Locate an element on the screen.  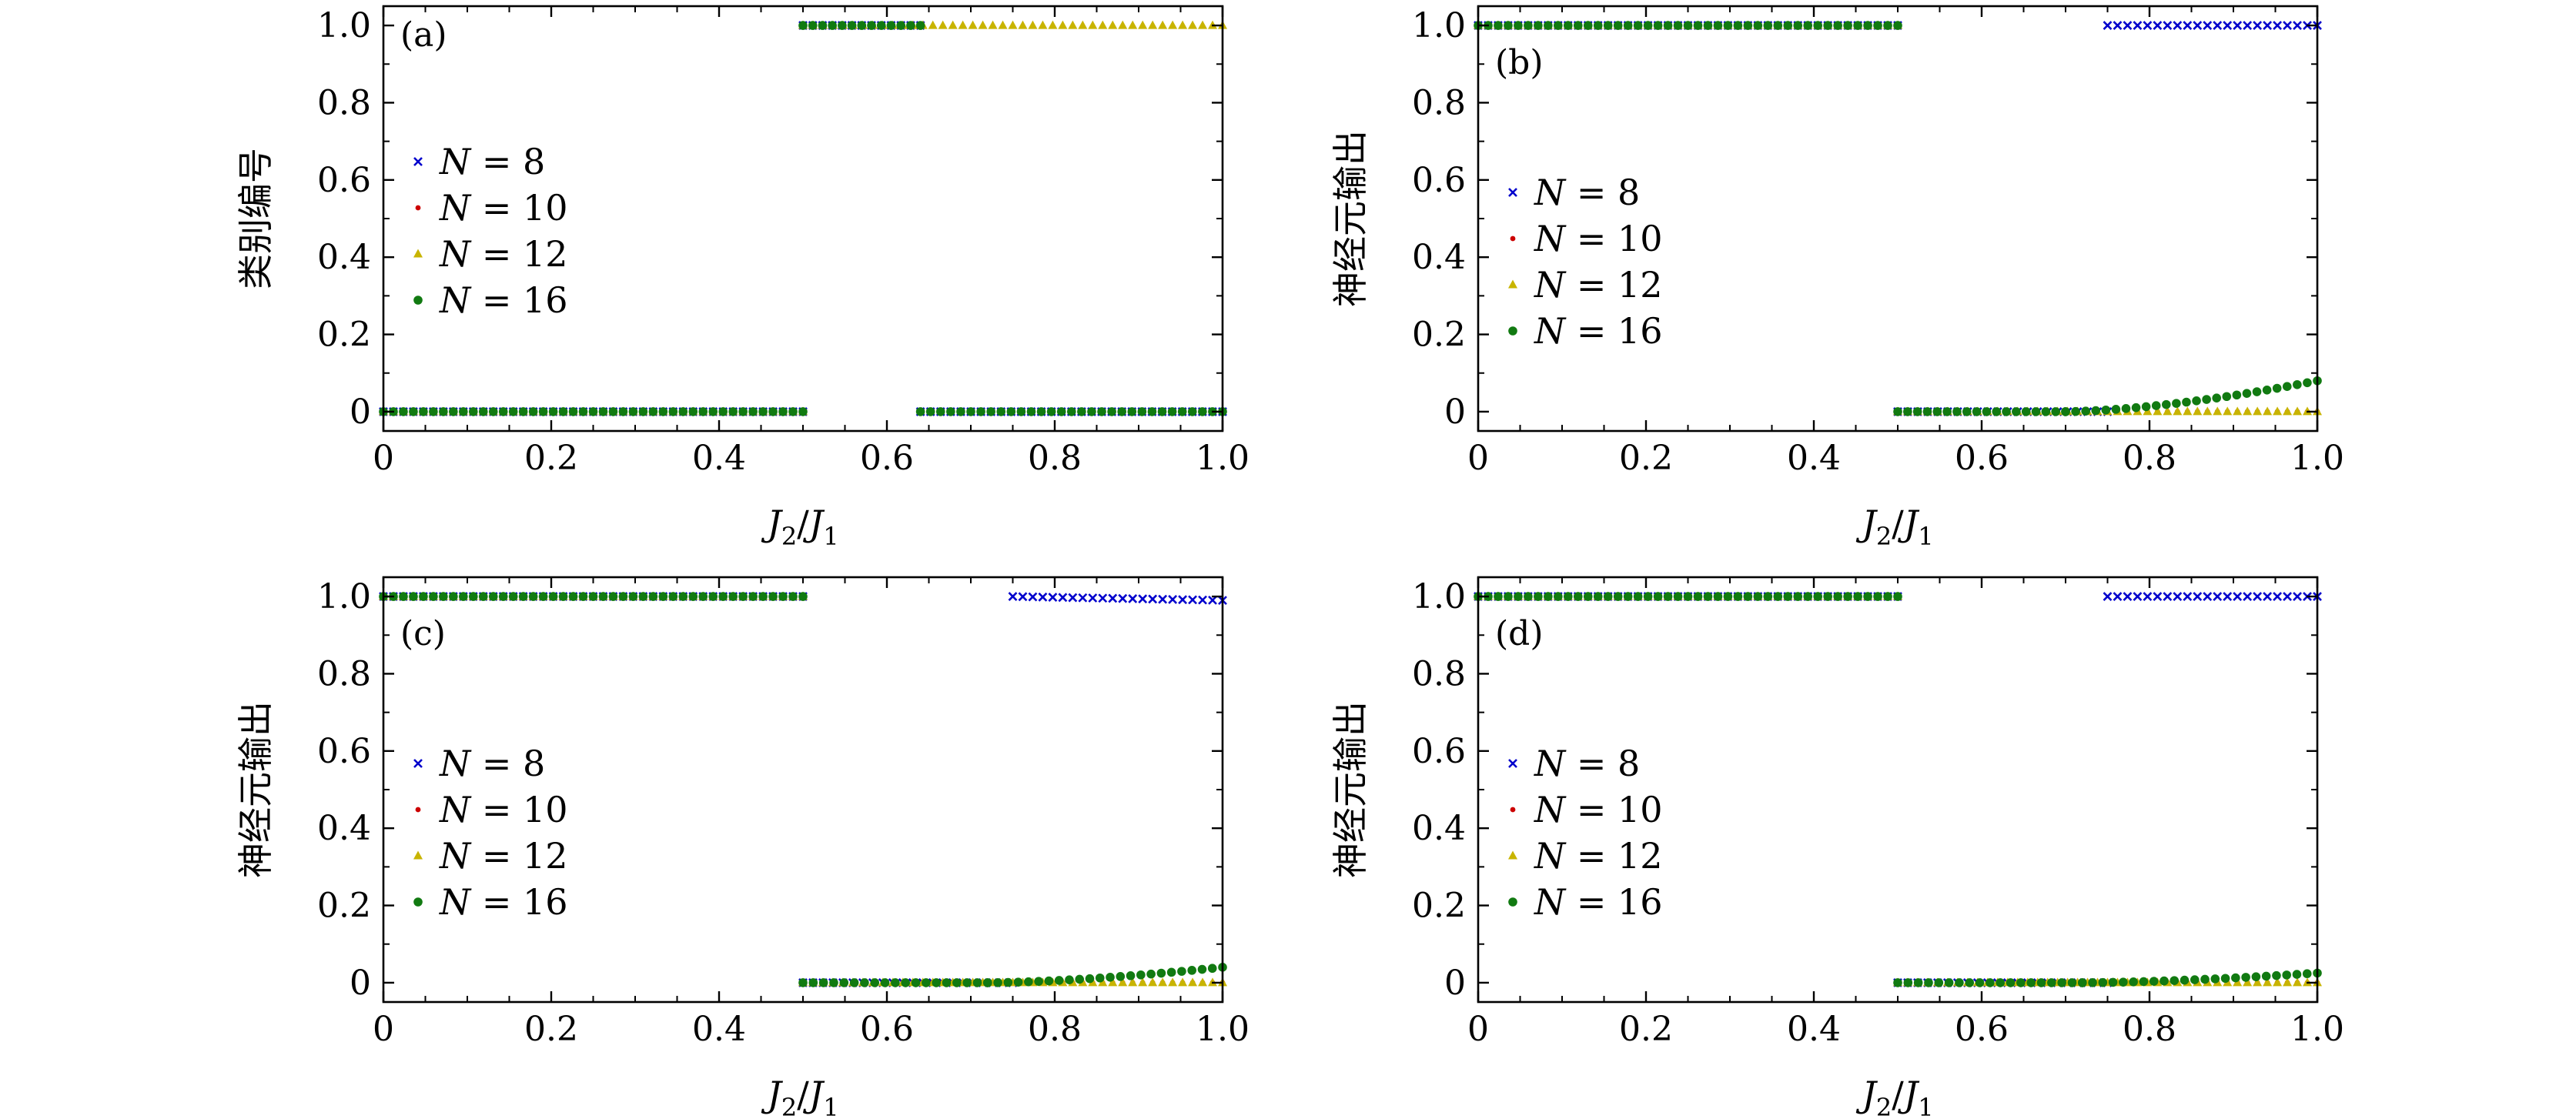
legend-marker-N8 is located at coordinates (1513, 763).